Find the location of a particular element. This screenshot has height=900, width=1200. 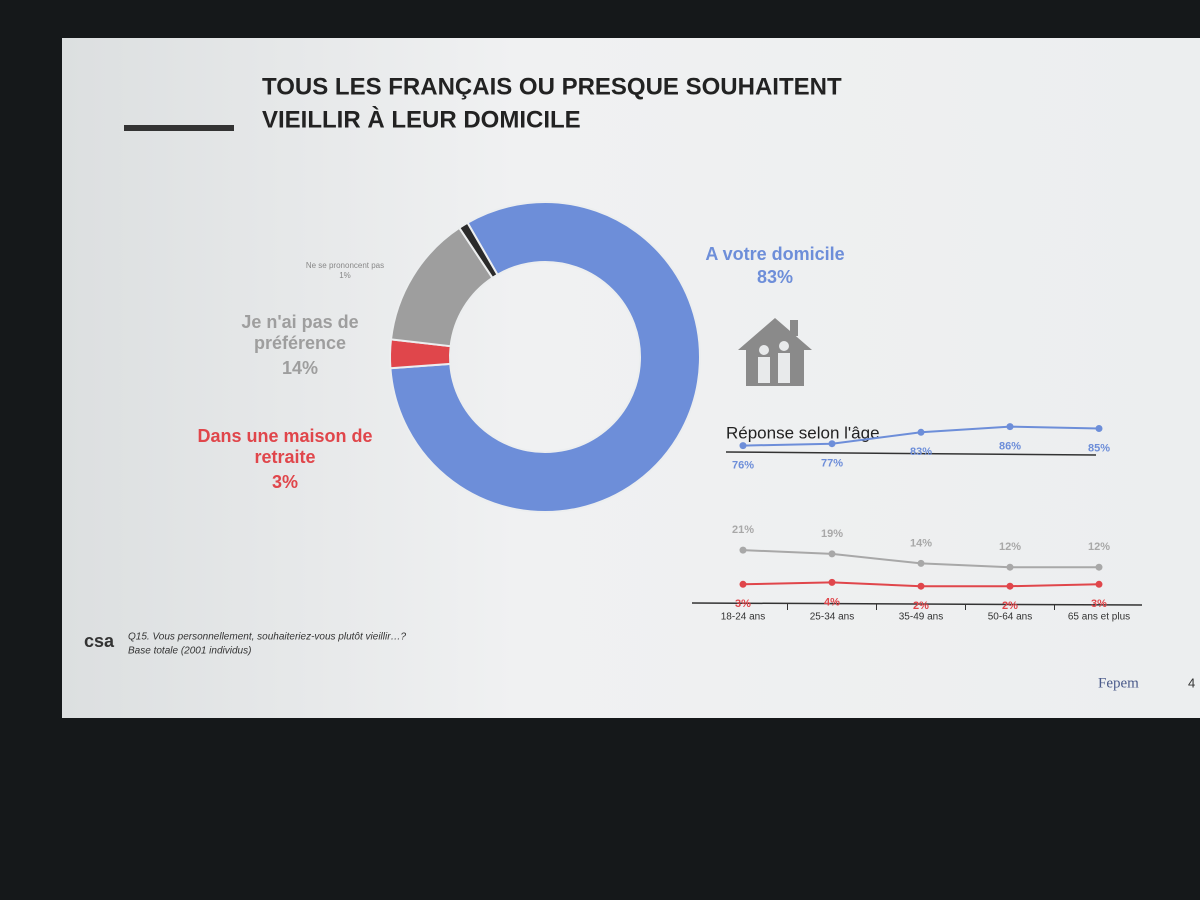

logo-right: Fepem is located at coordinates (1118, 683).